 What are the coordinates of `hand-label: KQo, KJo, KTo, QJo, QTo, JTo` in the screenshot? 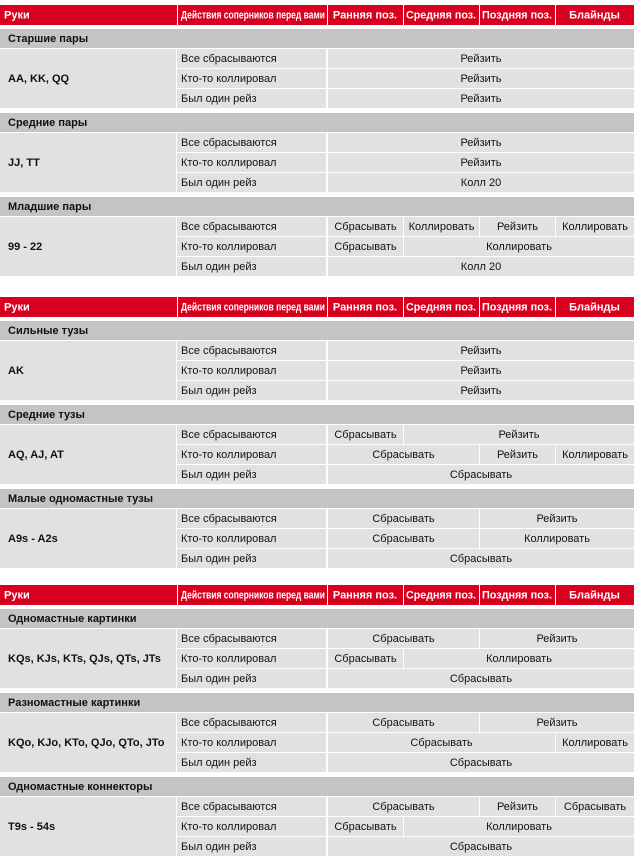 It's located at (86, 743).